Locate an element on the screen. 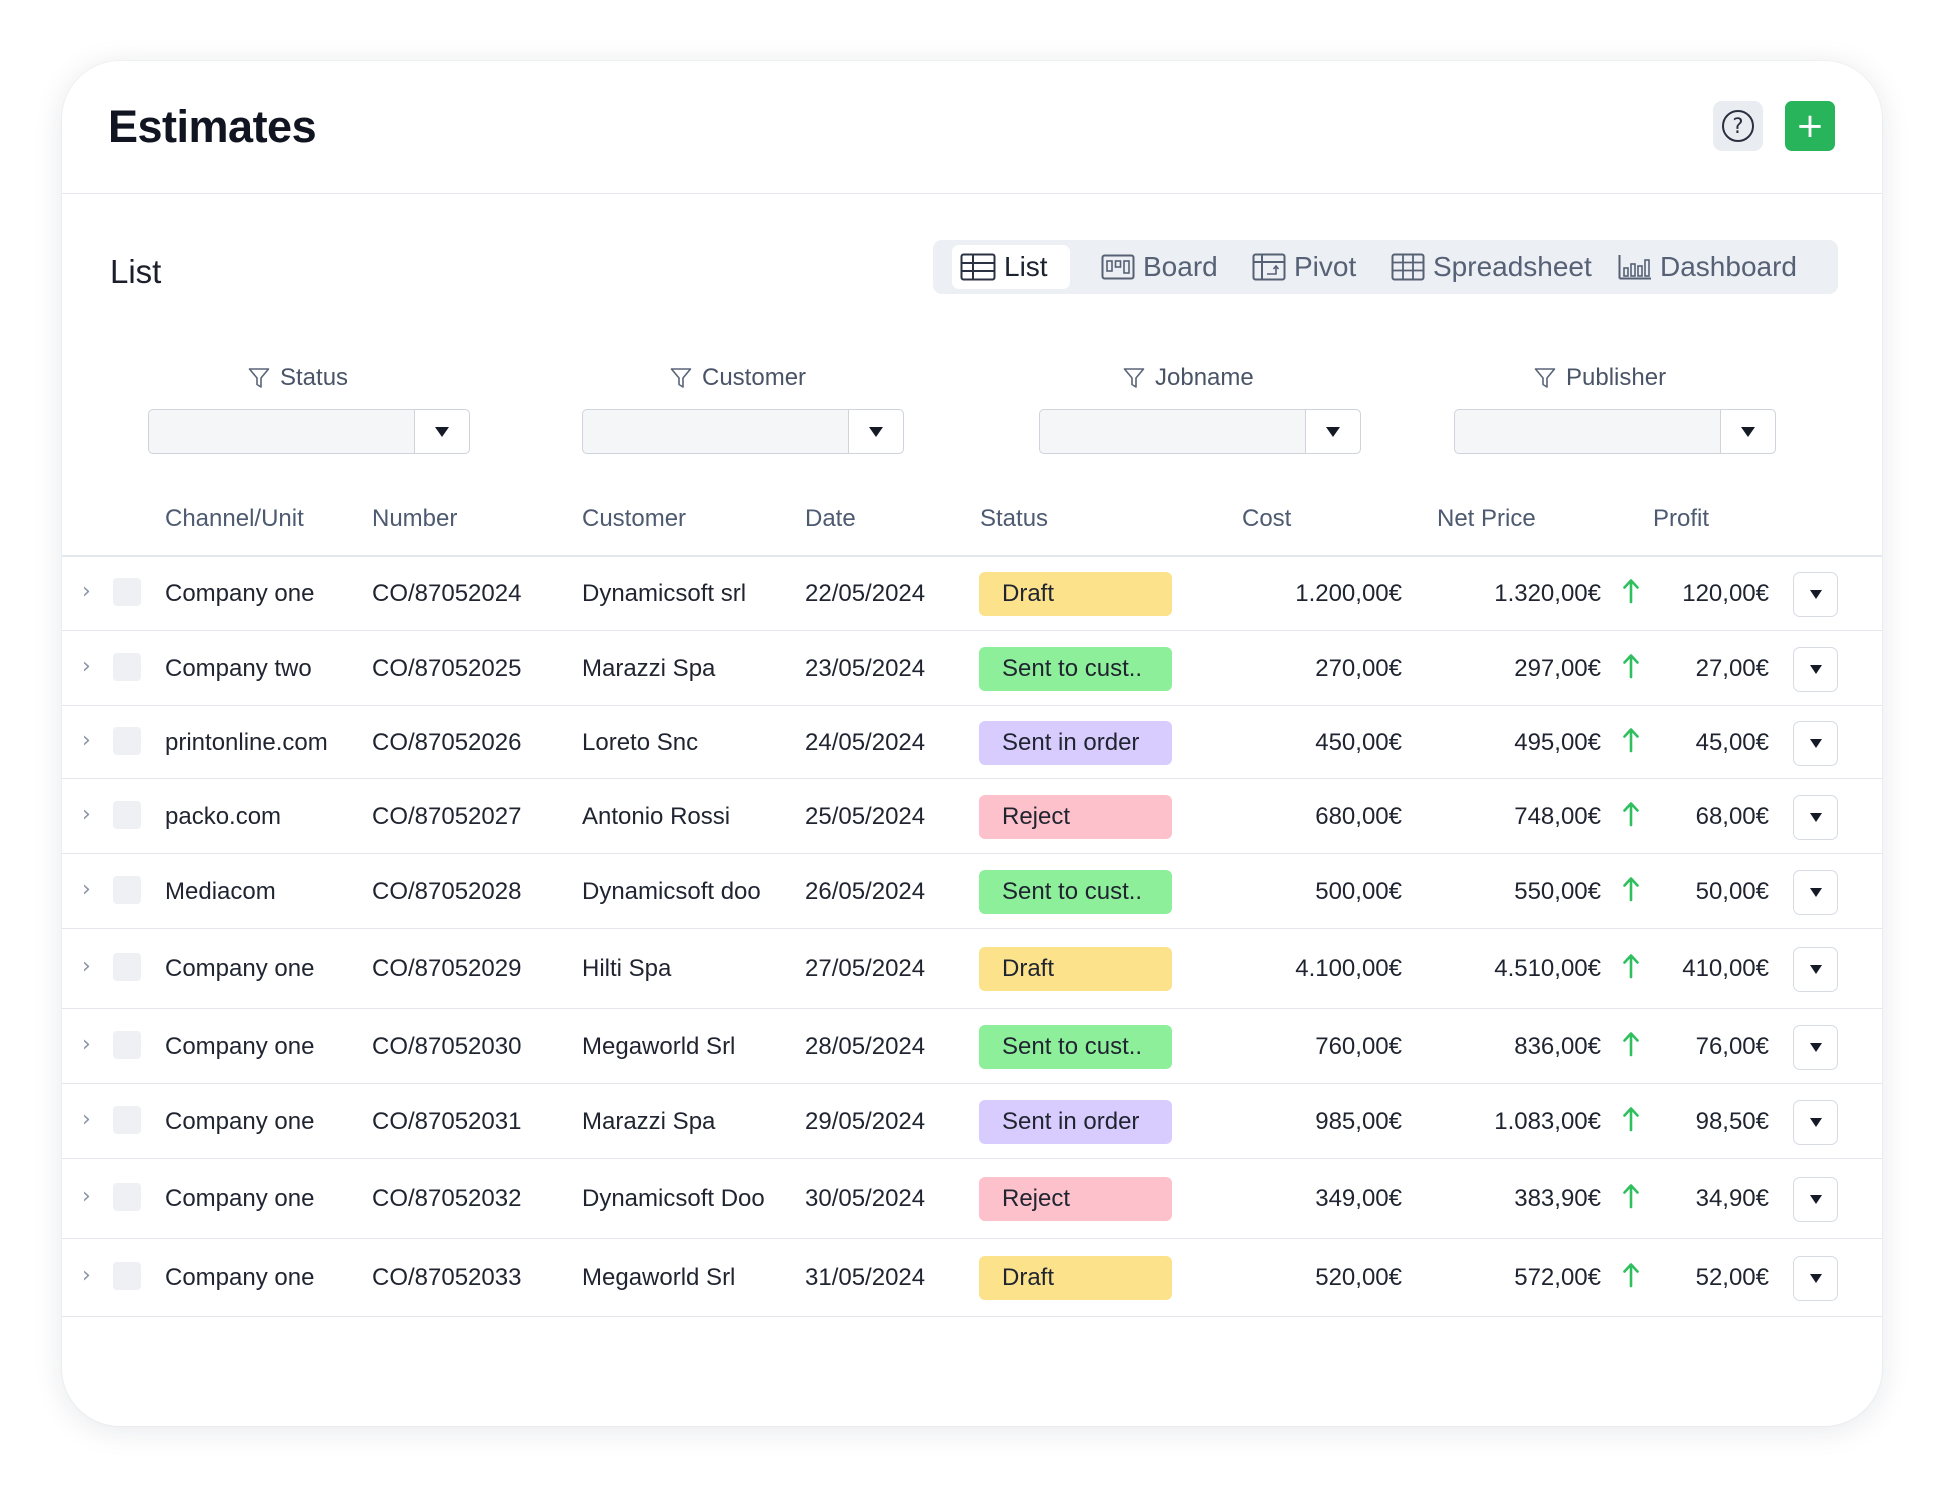 The width and height of the screenshot is (1942, 1487). view-tab-spreadsheet: Spreadsheet is located at coordinates (1491, 267).